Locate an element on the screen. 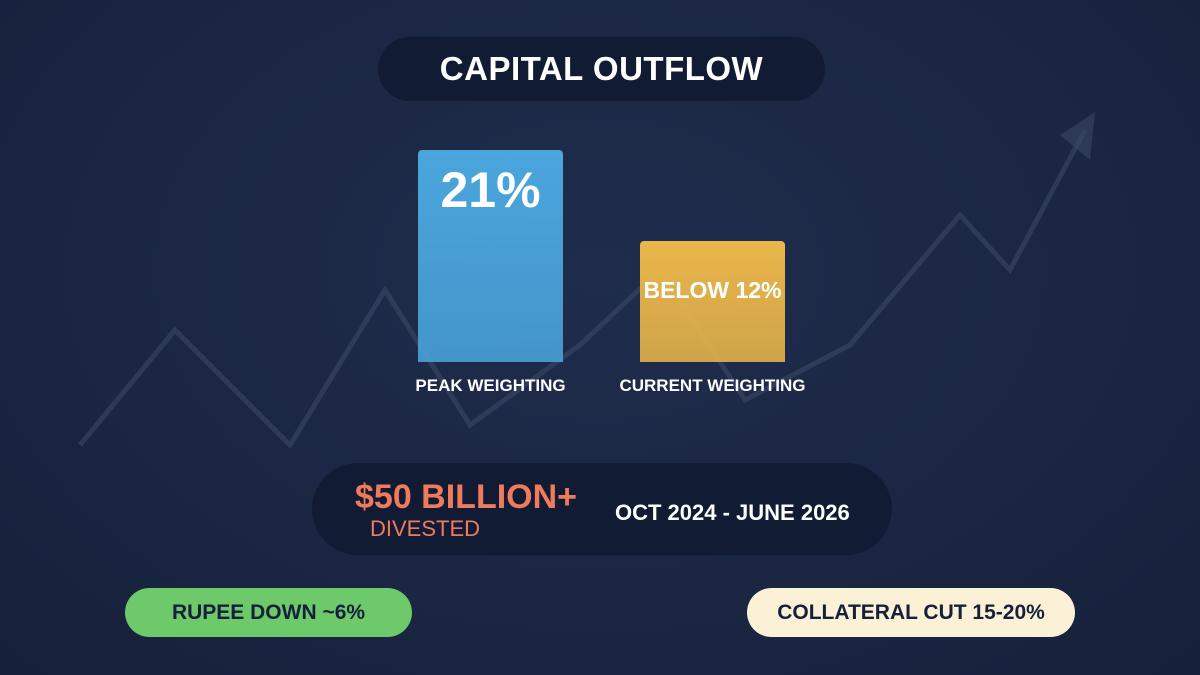 The width and height of the screenshot is (1200, 675). amount-label: DIVESTED is located at coordinates (425, 528).